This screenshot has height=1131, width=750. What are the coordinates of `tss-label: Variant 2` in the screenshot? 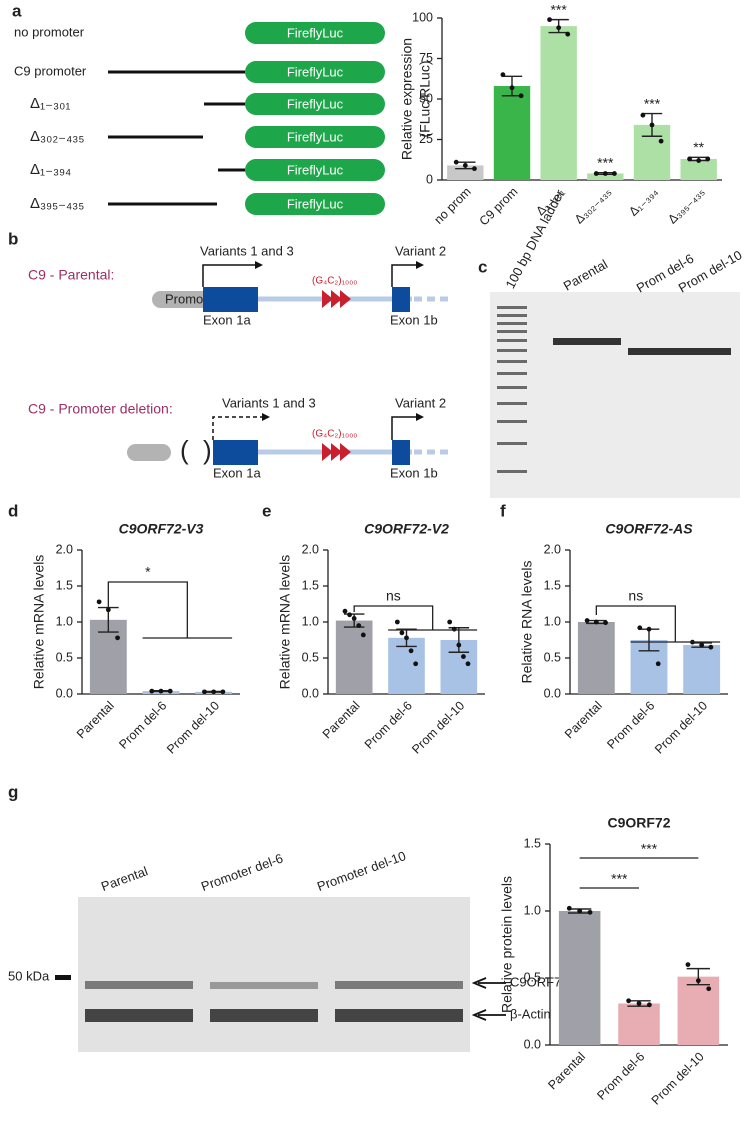 It's located at (420, 402).